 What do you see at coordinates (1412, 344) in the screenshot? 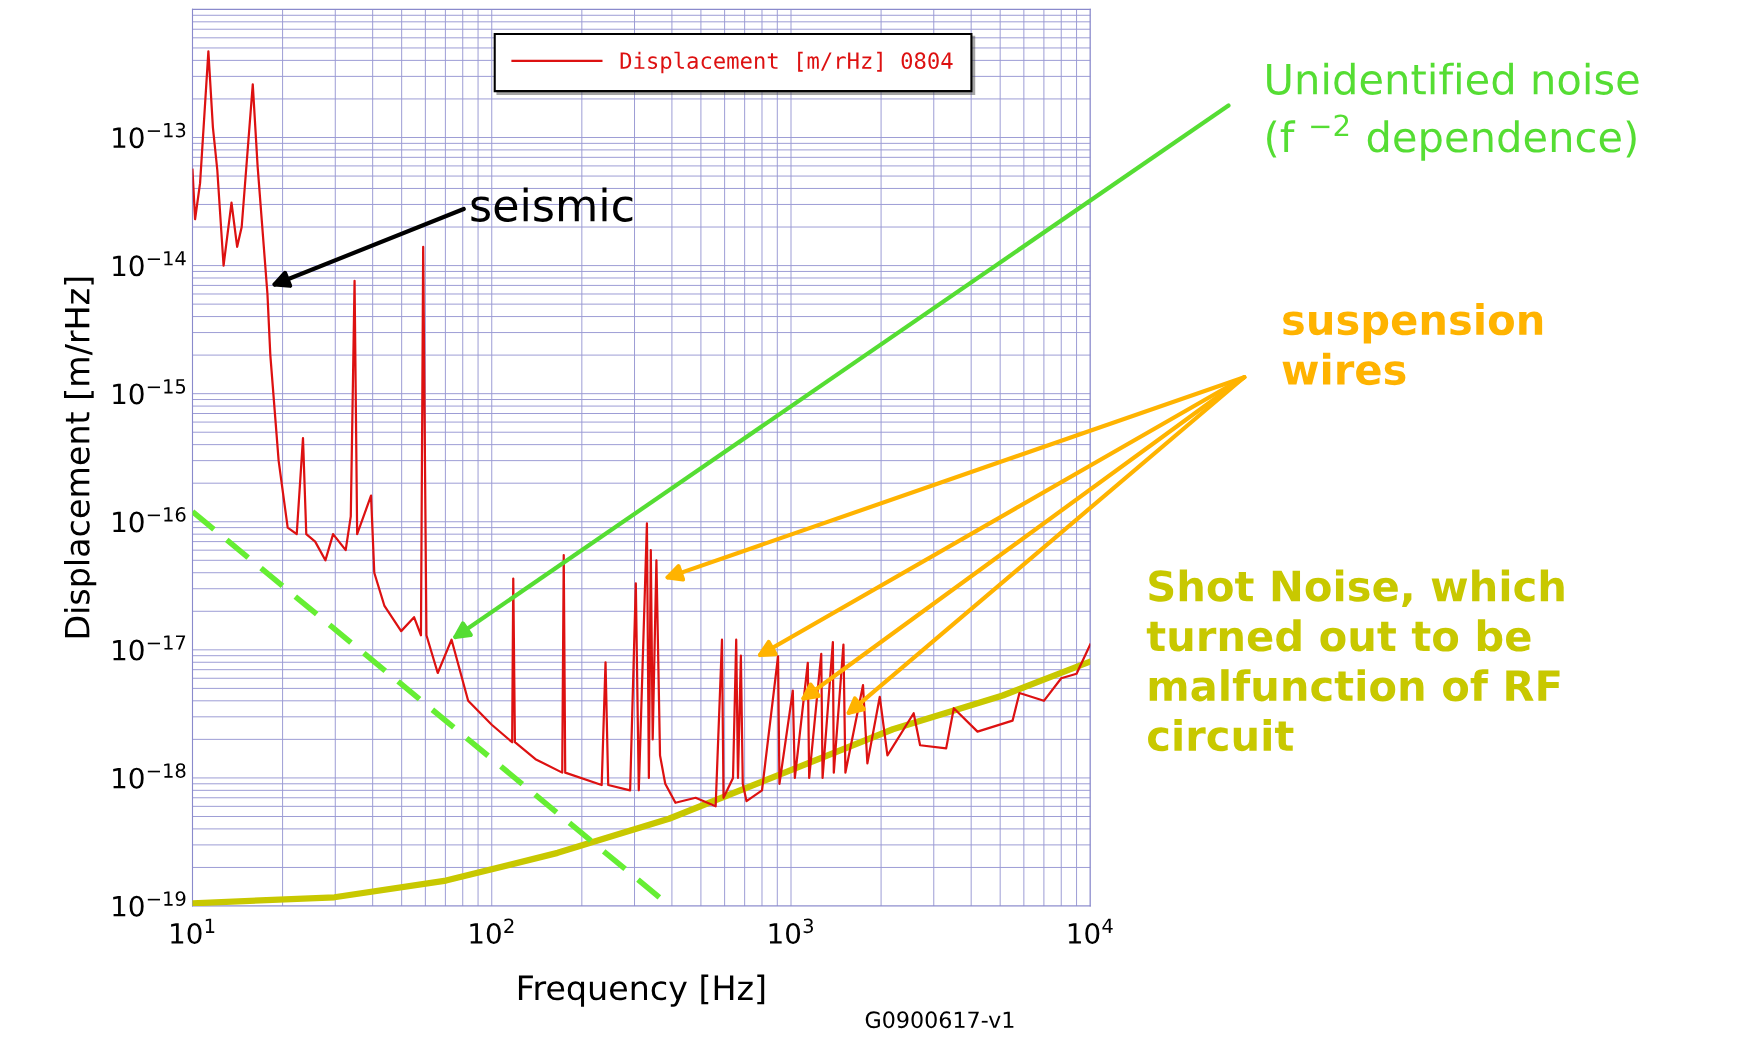
I see `text: suspension wires` at bounding box center [1412, 344].